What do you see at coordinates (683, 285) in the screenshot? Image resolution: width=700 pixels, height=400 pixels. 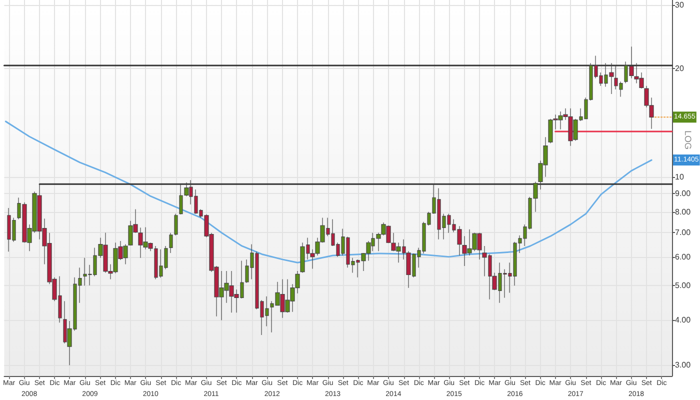 I see `y-tick-label: 5.00` at bounding box center [683, 285].